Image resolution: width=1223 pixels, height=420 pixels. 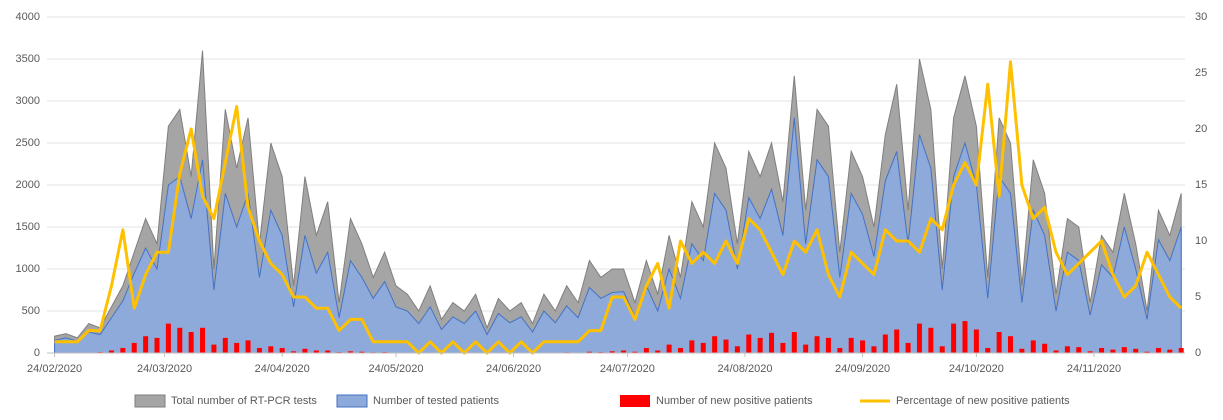 I want to click on x-tick-label: 24/06/2020, so click(x=513, y=369).